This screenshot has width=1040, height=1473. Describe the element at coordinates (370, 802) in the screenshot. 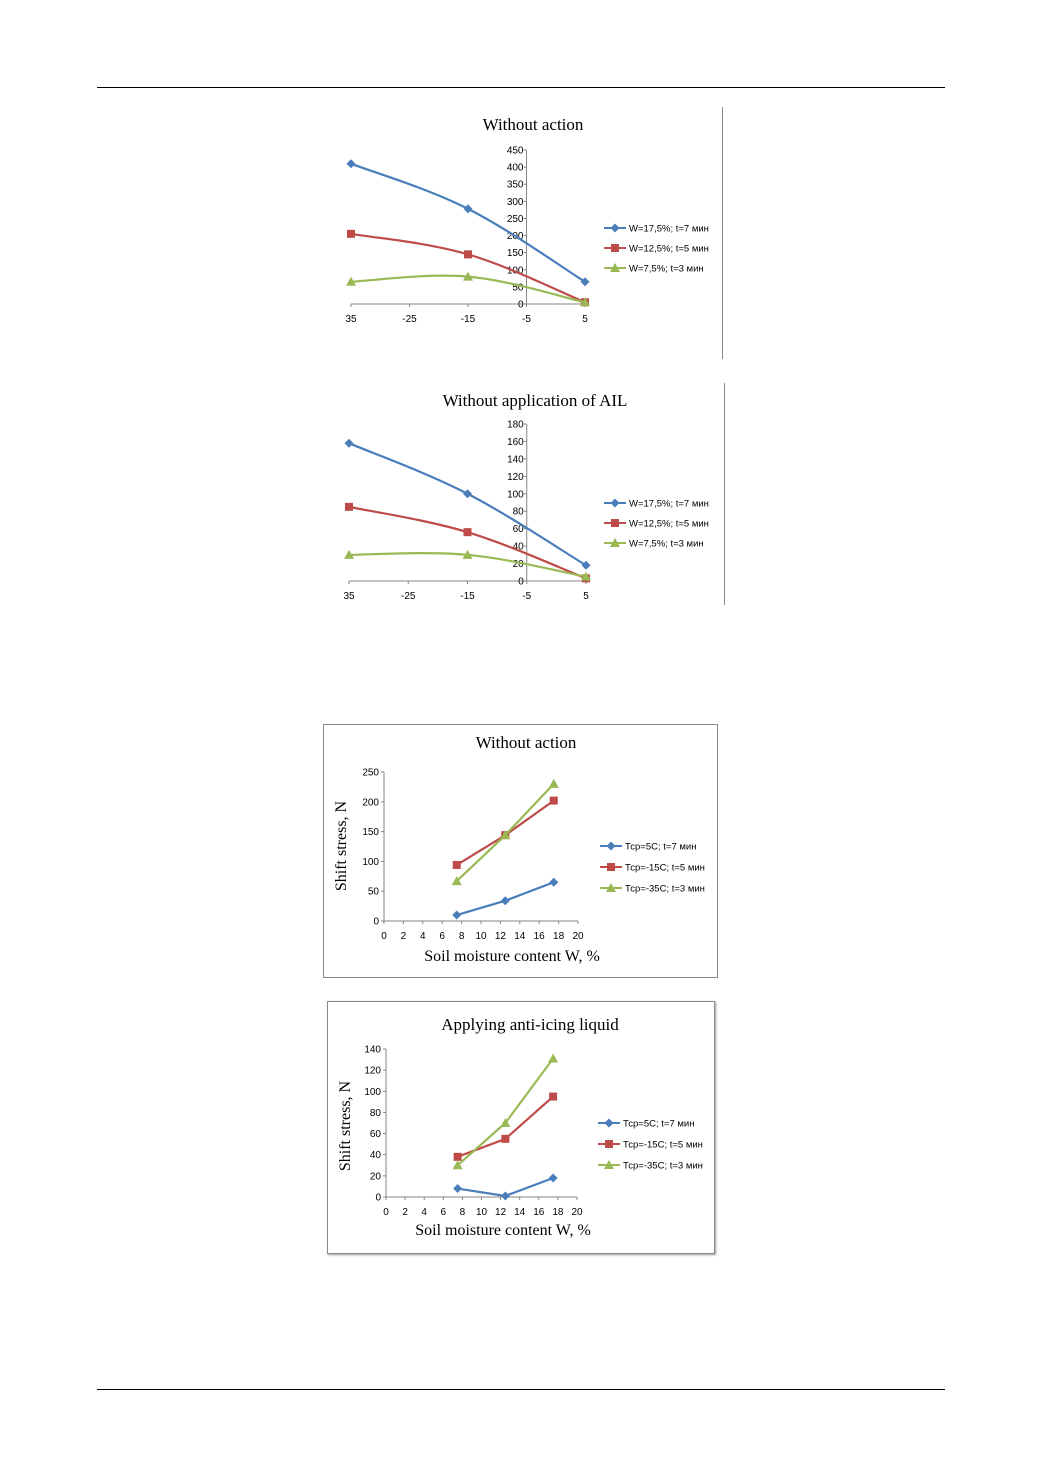

I see `y-tick-label: 200` at that location.